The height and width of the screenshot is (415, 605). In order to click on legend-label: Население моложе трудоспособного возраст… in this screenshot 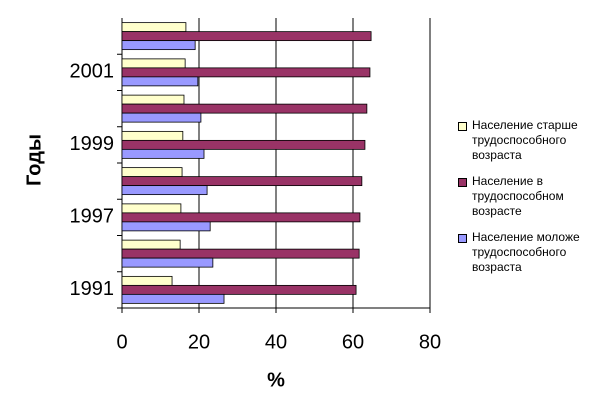, I will do `click(526, 252)`.